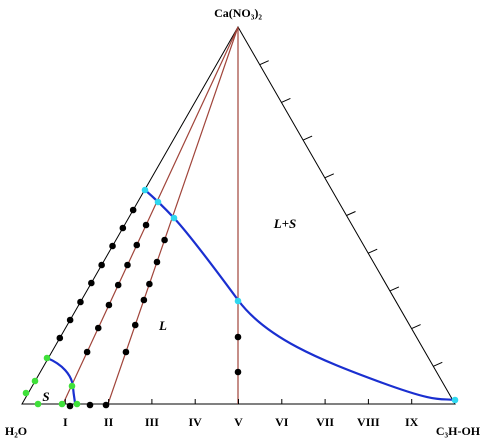 This screenshot has height=444, width=483. What do you see at coordinates (109, 422) in the screenshot?
I see `axis-label: II` at bounding box center [109, 422].